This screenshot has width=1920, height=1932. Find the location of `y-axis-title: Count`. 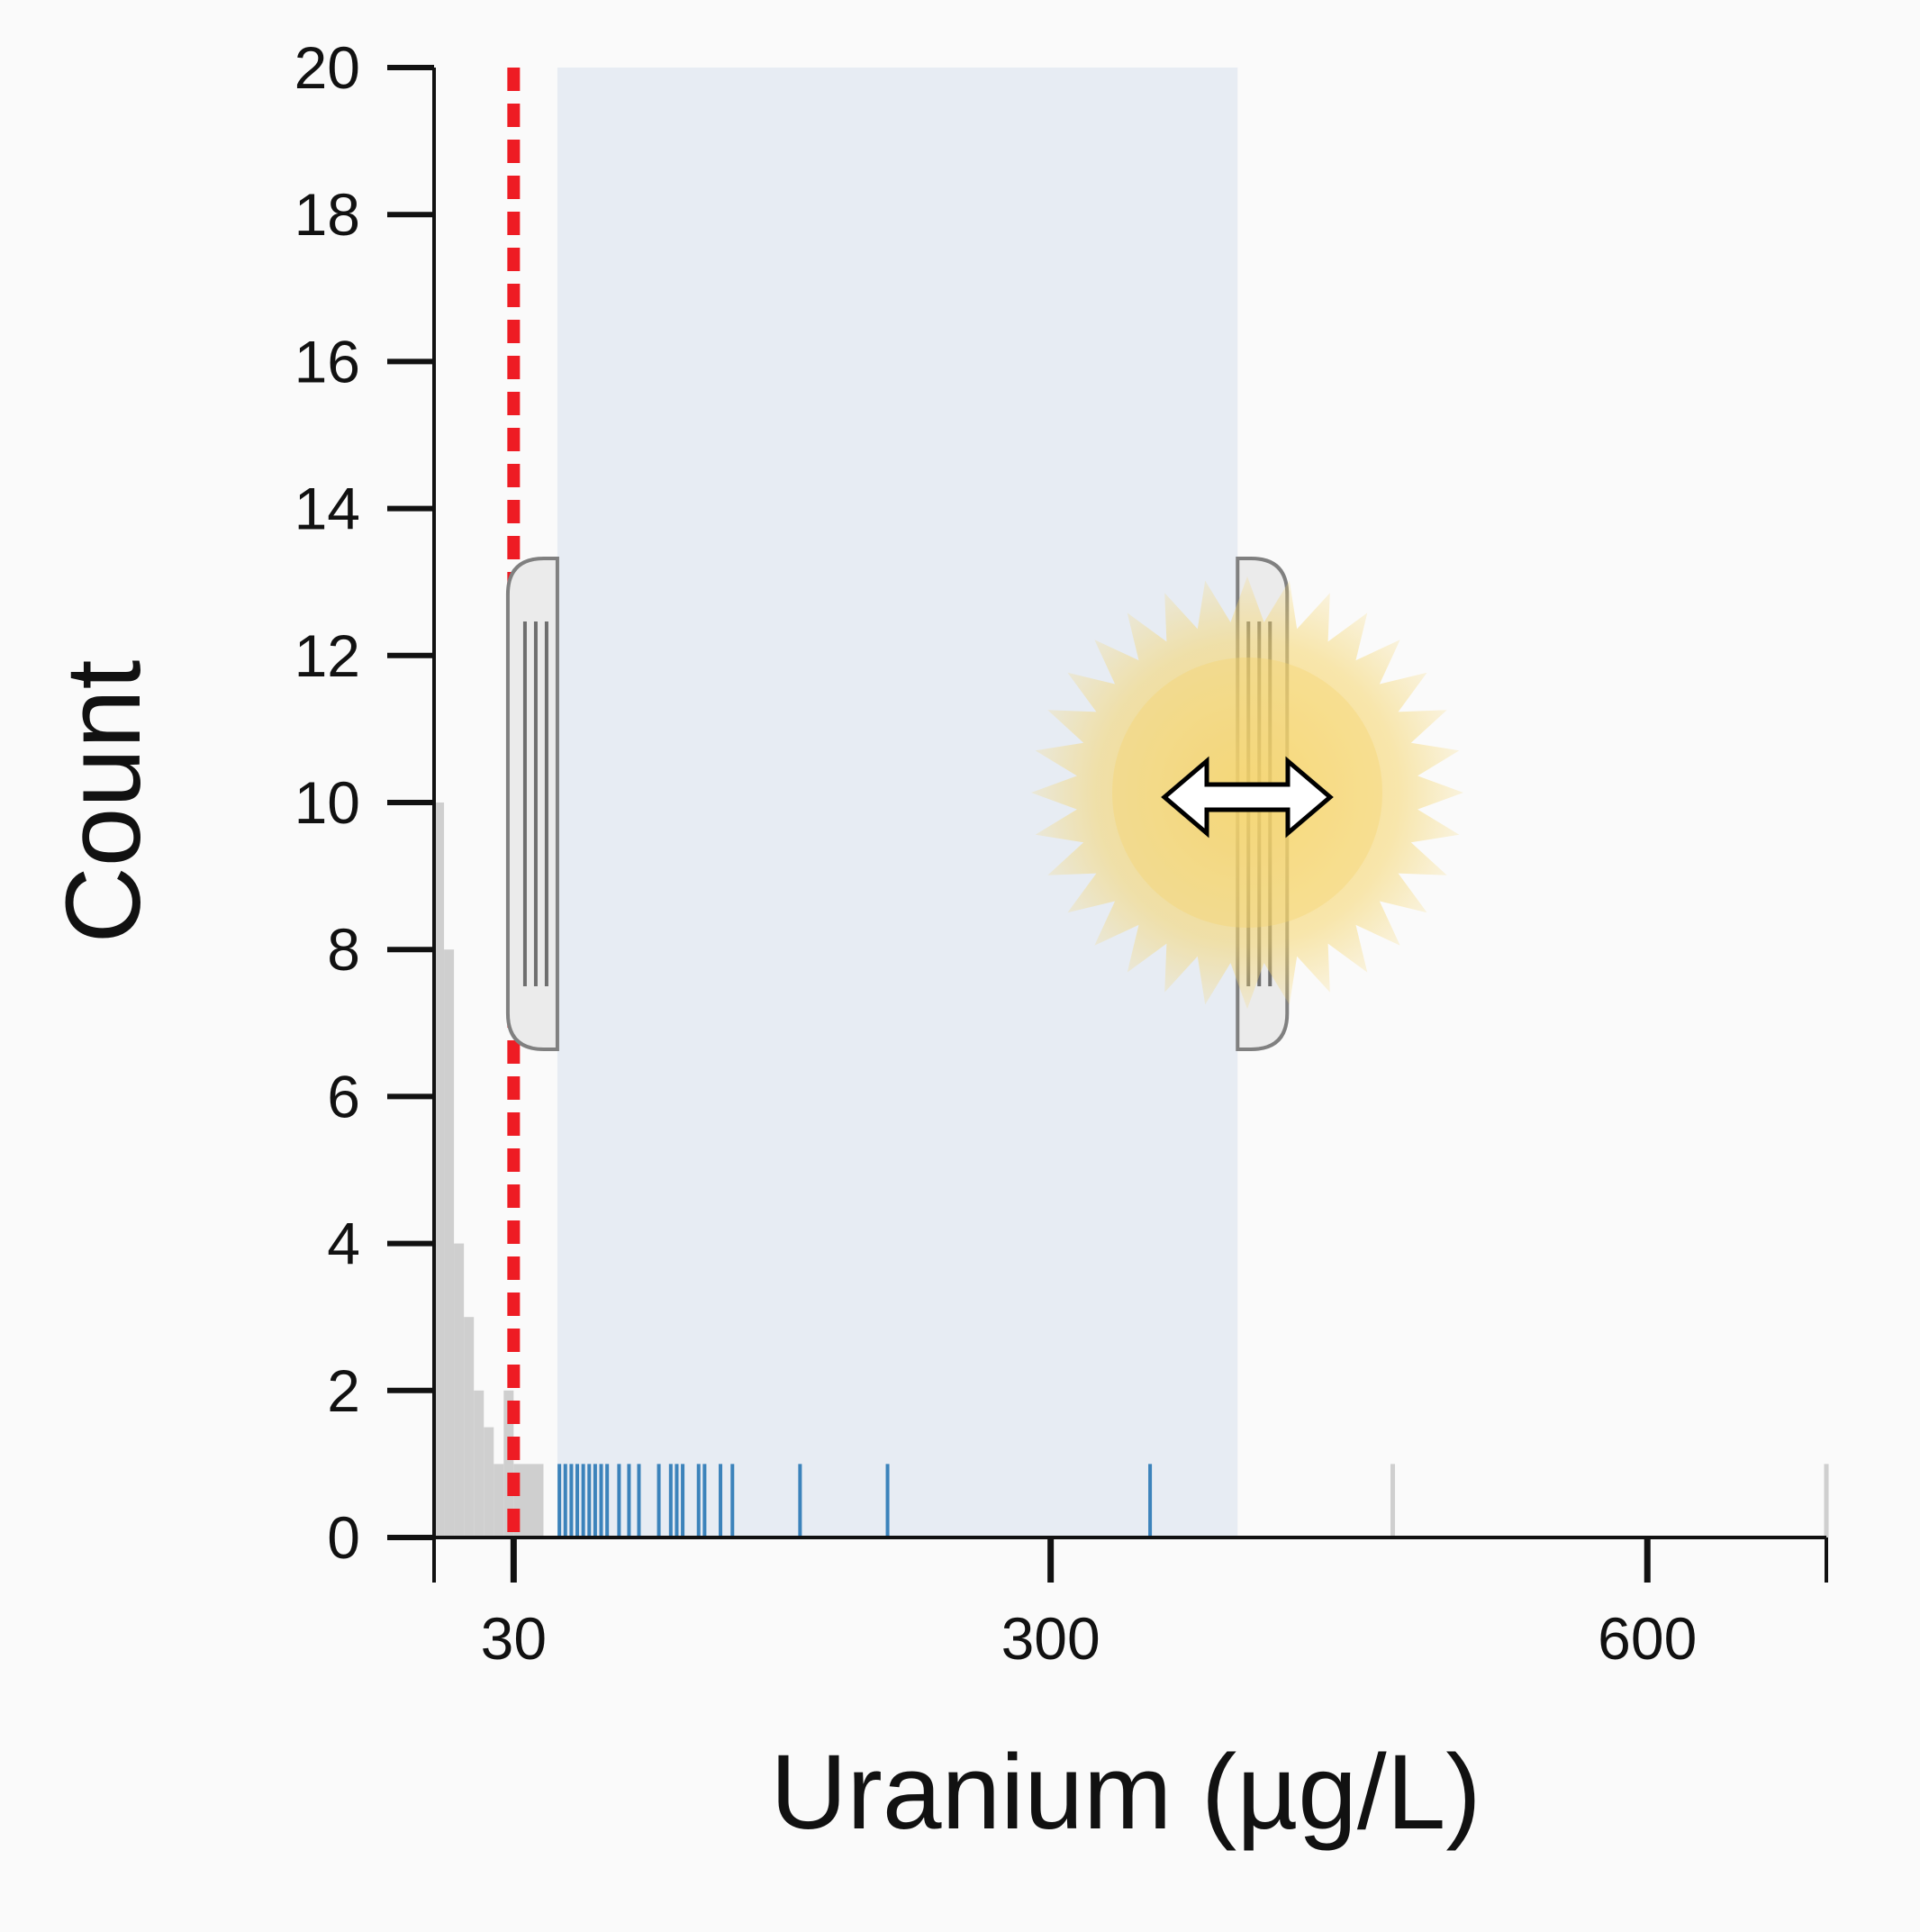

y-axis-title: Count is located at coordinates (103, 802).